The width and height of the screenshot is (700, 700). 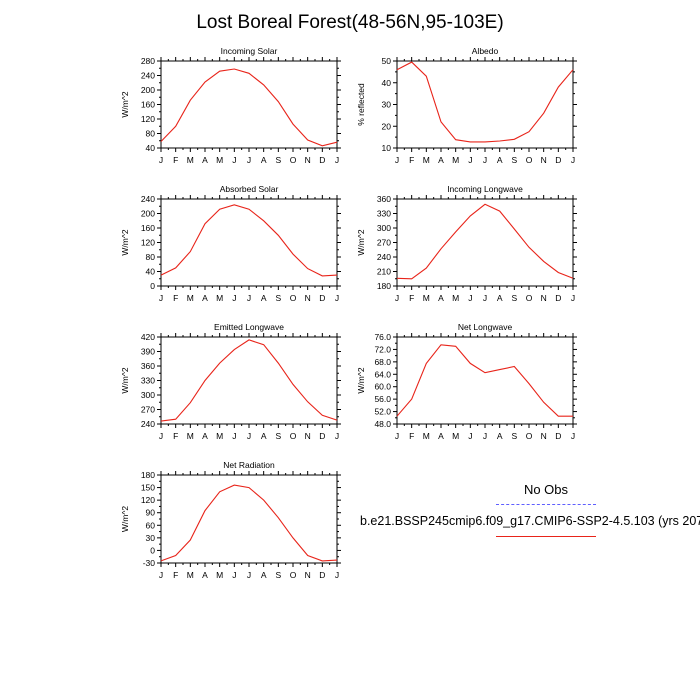 I want to click on y-tick-label: 20, so click(x=387, y=126).